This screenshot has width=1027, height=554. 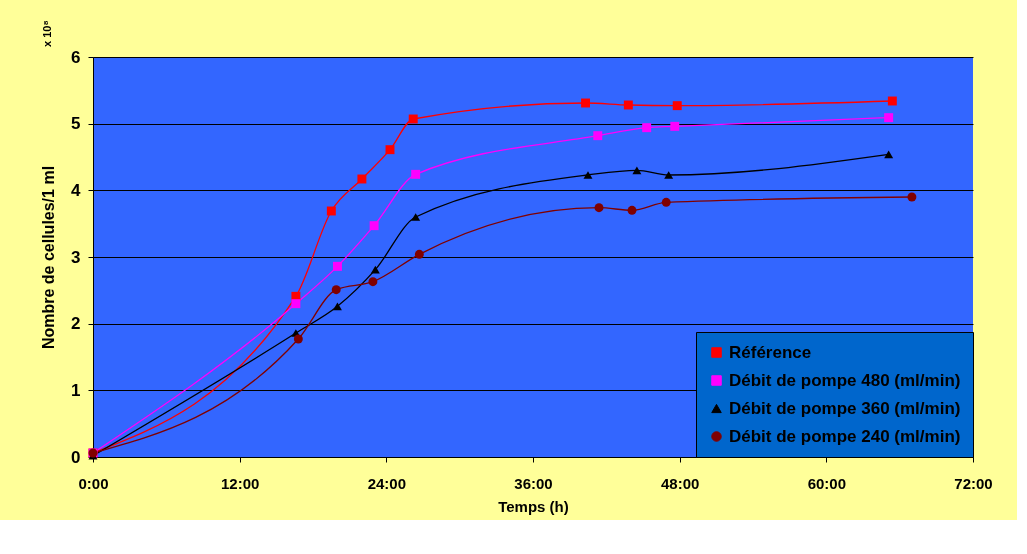 I want to click on y-tick-label: 4, so click(x=76, y=190).